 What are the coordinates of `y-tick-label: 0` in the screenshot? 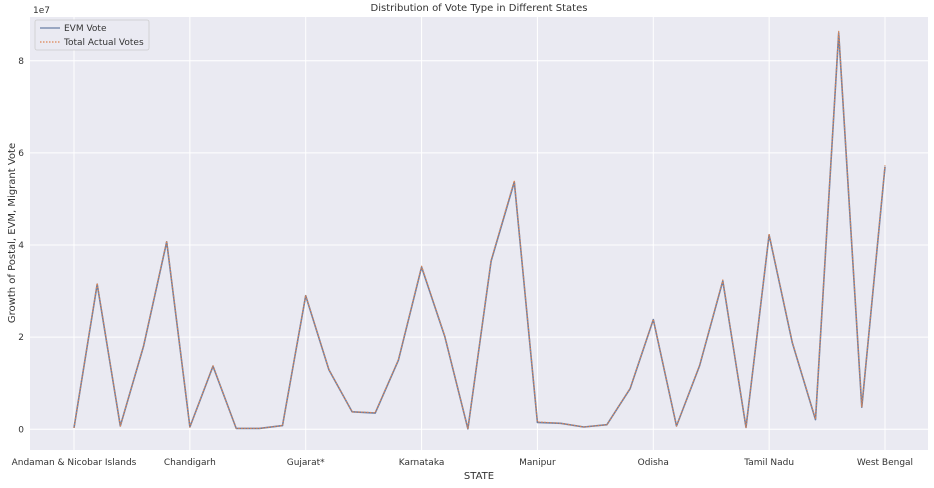 It's located at (21, 430).